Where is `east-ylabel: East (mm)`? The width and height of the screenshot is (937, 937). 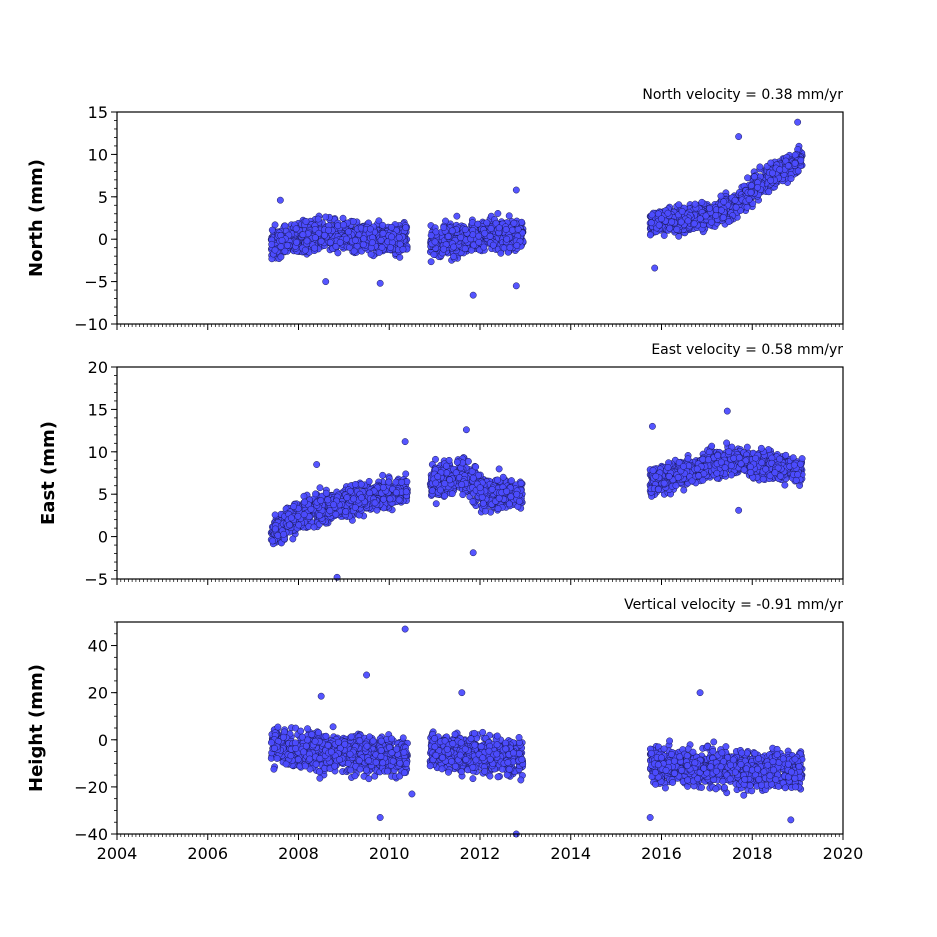
east-ylabel: East (mm) is located at coordinates (48, 473).